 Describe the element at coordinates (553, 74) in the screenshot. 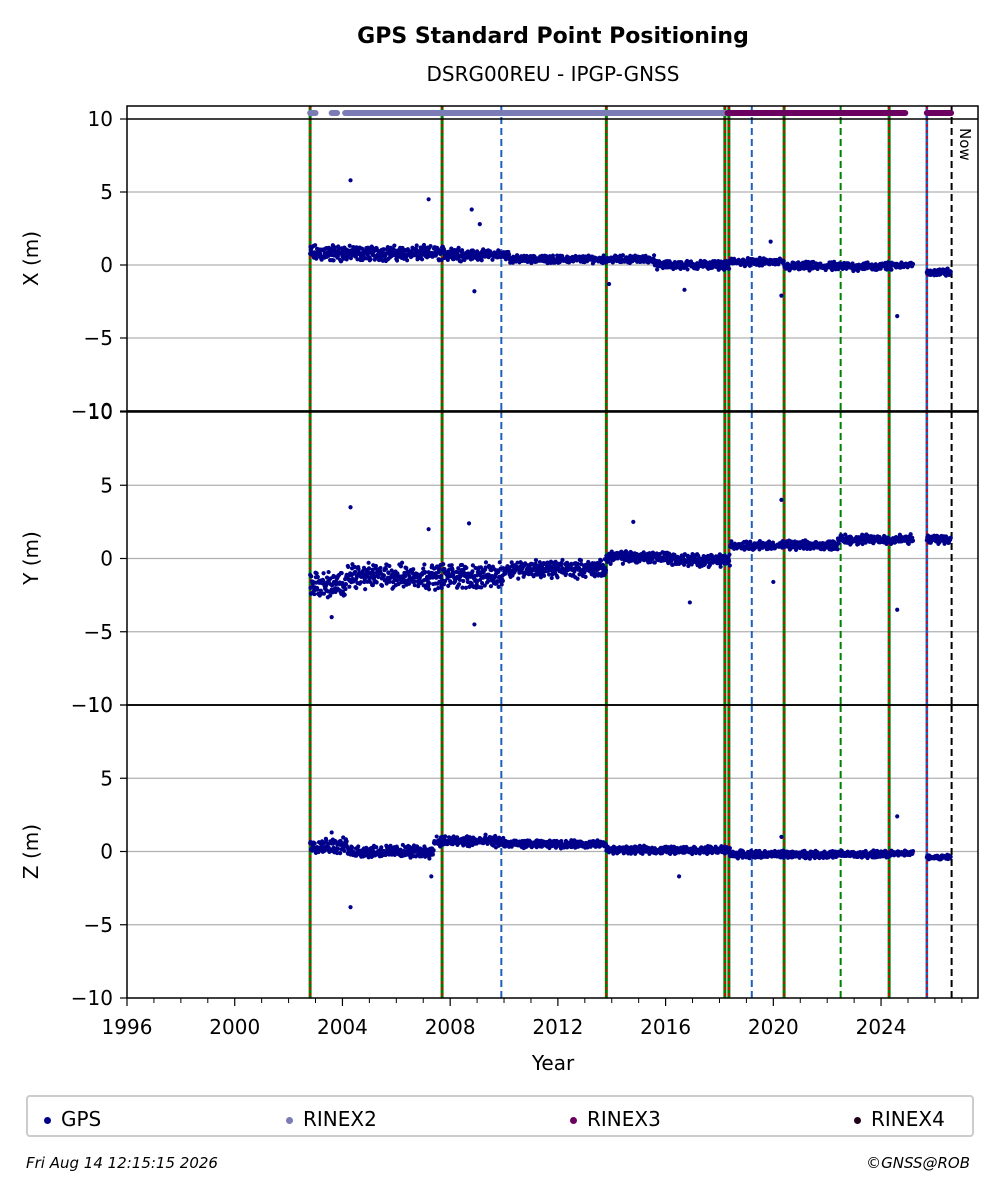

I see `chart-subtitle: DSRG00REU - IPGP-GNSS` at that location.